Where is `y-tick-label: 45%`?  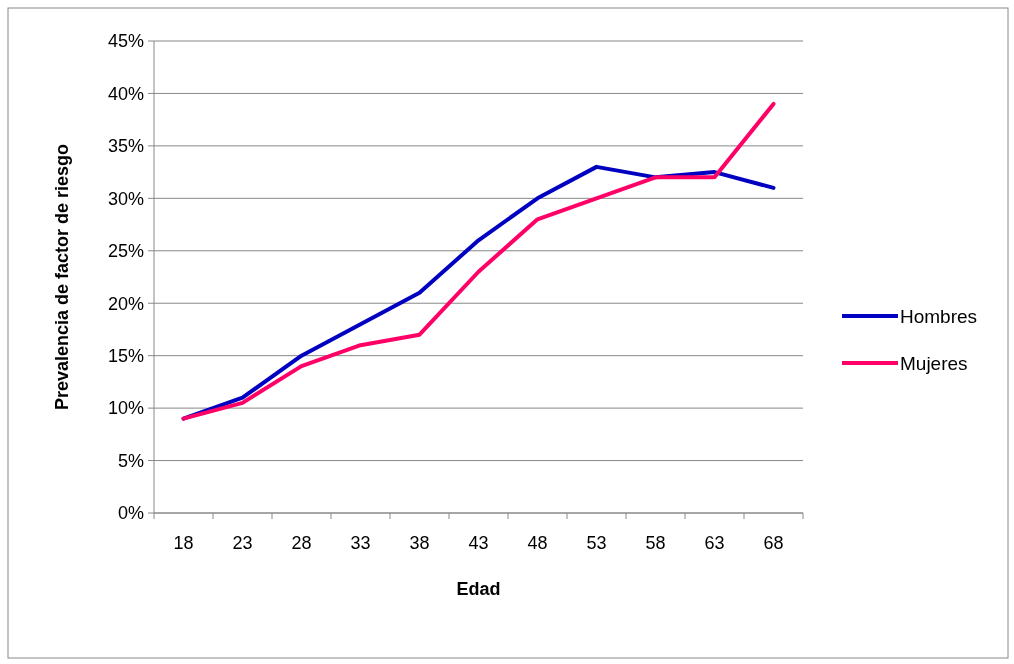 y-tick-label: 45% is located at coordinates (125, 41).